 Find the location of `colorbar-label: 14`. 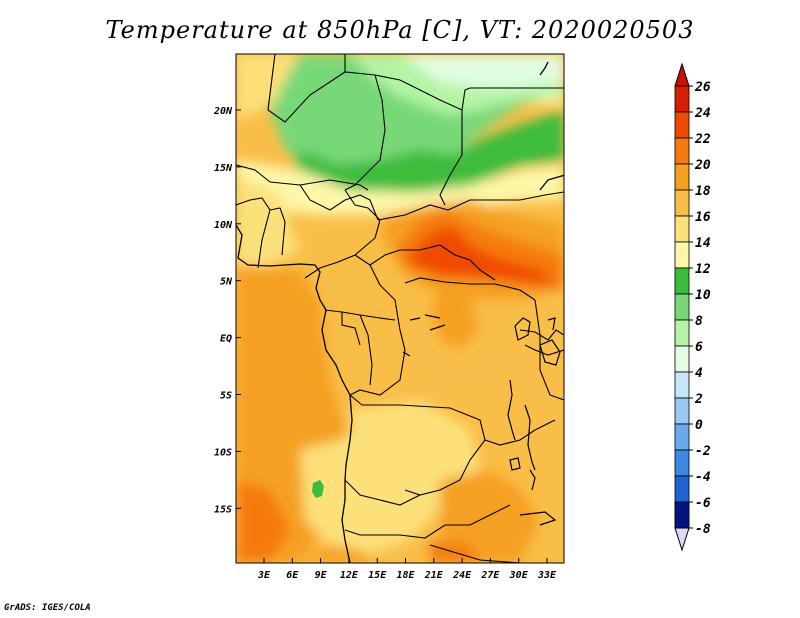

colorbar-label: 14 is located at coordinates (703, 243).